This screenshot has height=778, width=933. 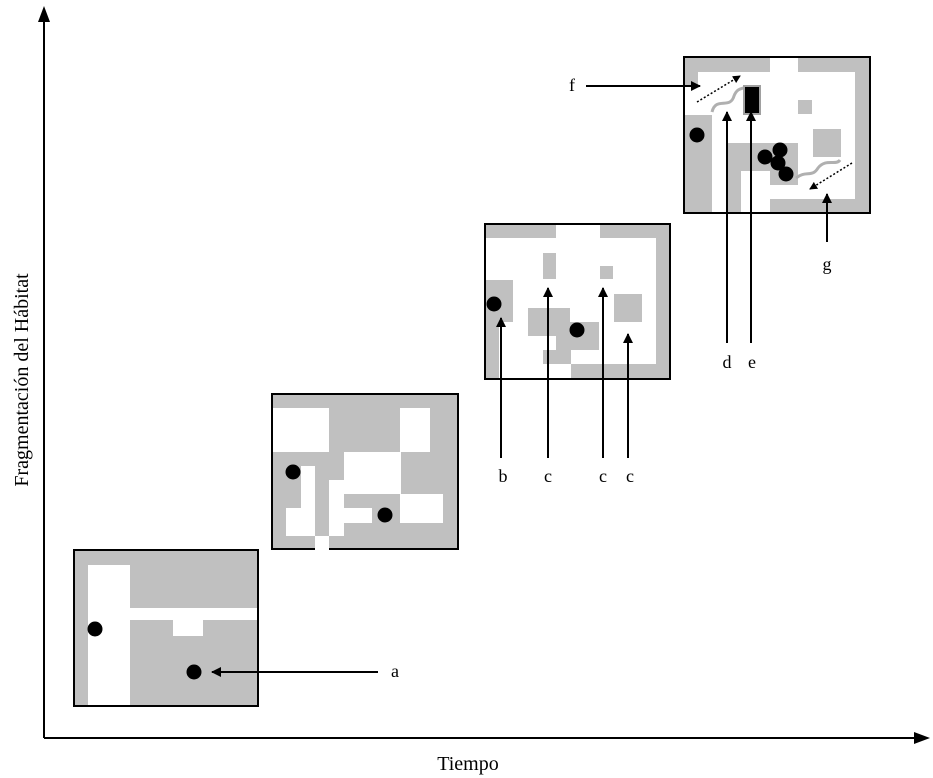 What do you see at coordinates (635, 85) in the screenshot?
I see `callout-f: f` at bounding box center [635, 85].